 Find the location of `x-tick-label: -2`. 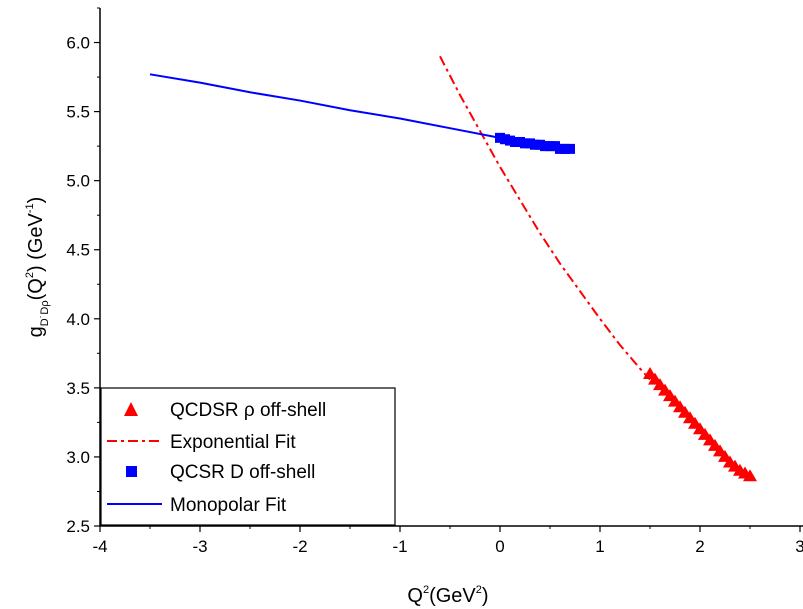

x-tick-label: -2 is located at coordinates (299, 546).